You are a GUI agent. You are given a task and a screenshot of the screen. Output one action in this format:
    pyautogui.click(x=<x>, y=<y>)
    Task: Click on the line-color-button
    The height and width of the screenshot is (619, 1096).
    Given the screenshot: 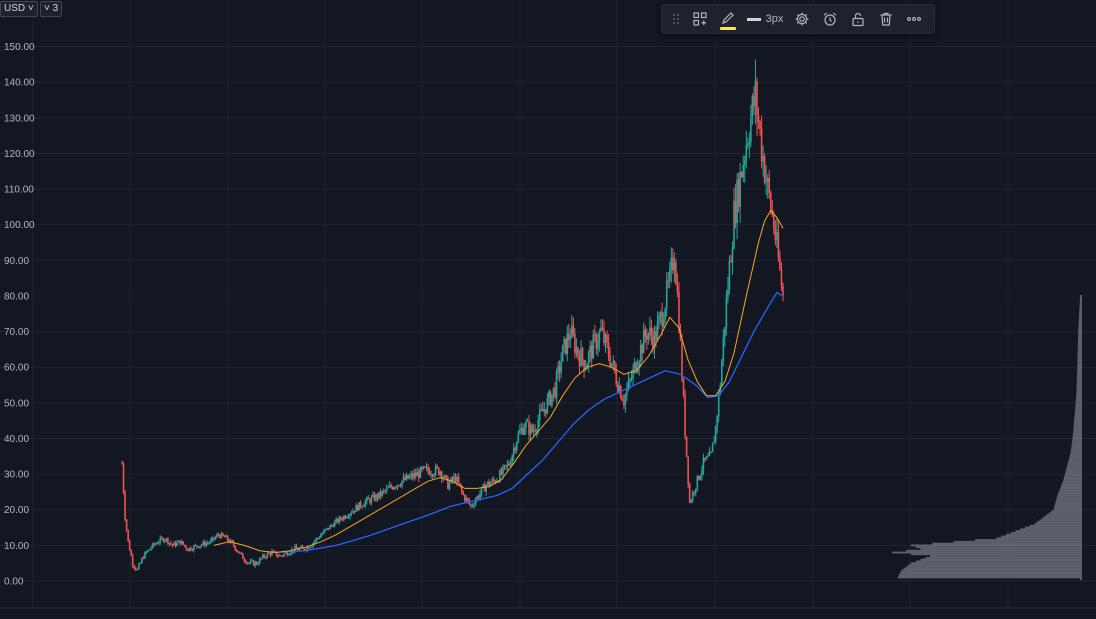 What is the action you would take?
    pyautogui.click(x=728, y=19)
    